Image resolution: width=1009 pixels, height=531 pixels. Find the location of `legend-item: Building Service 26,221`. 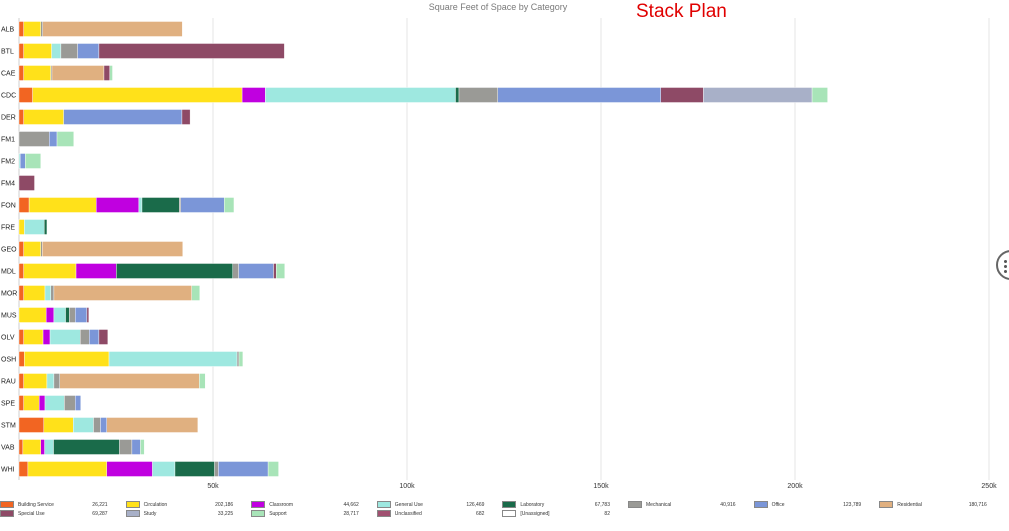

legend-item: Building Service 26,221 is located at coordinates (54, 505).